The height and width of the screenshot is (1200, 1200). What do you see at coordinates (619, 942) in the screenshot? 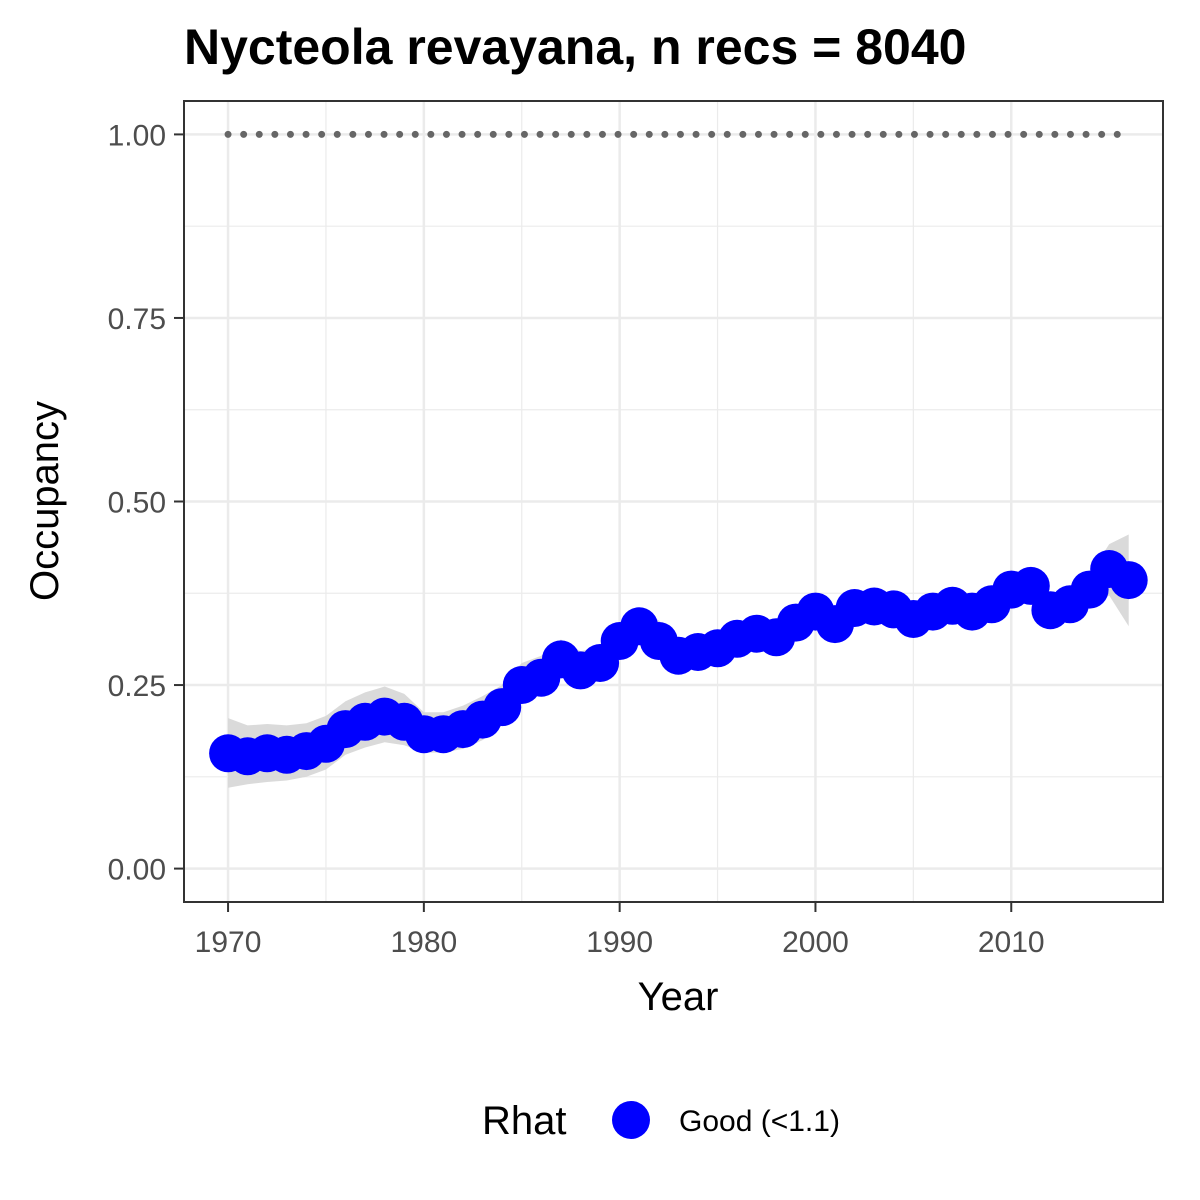
I see `x-tick-label: 1990` at bounding box center [619, 942].